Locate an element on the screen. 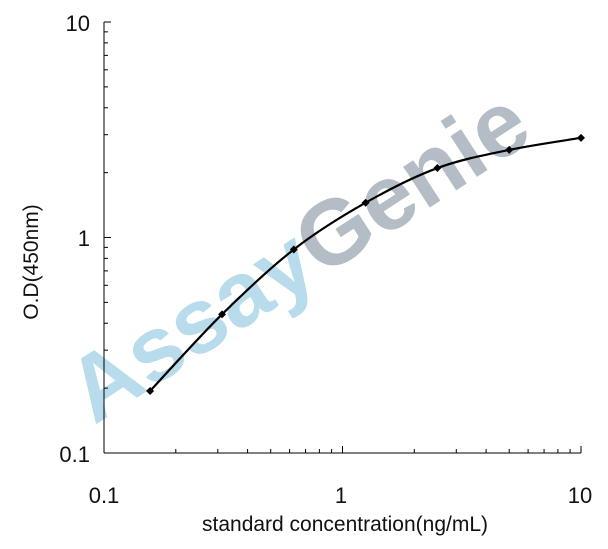 This screenshot has width=608, height=549. x-tick-label-2: 10 is located at coordinates (580, 495).